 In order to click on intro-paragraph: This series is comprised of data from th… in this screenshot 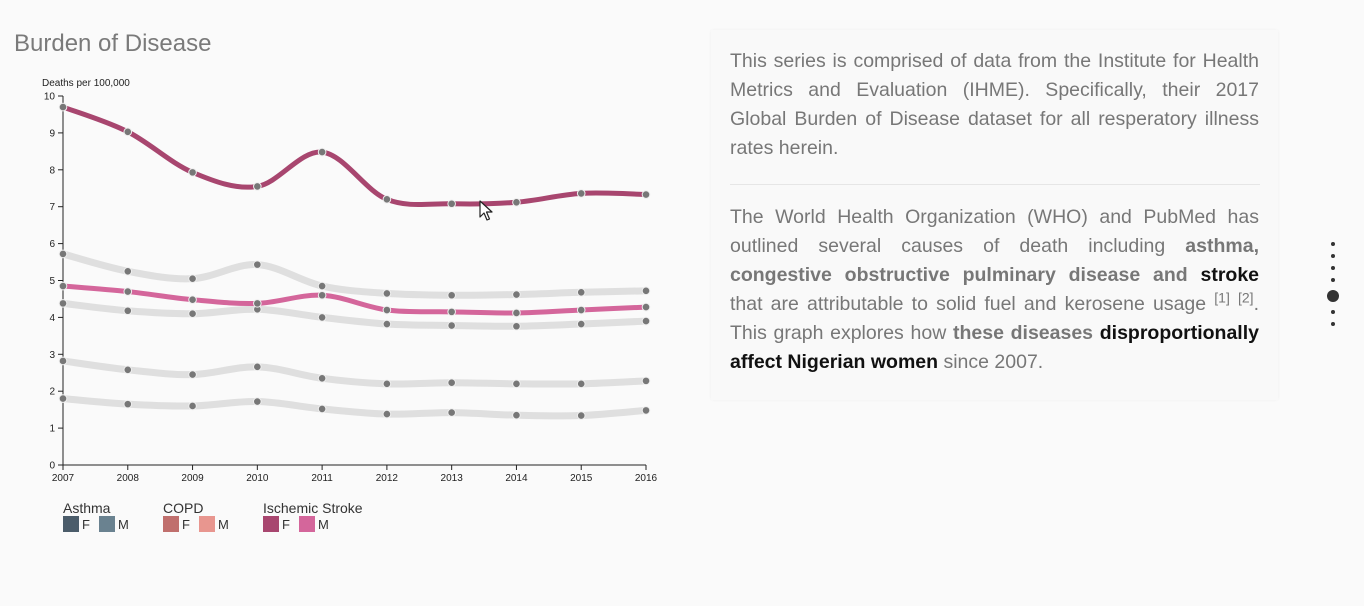, I will do `click(994, 104)`.